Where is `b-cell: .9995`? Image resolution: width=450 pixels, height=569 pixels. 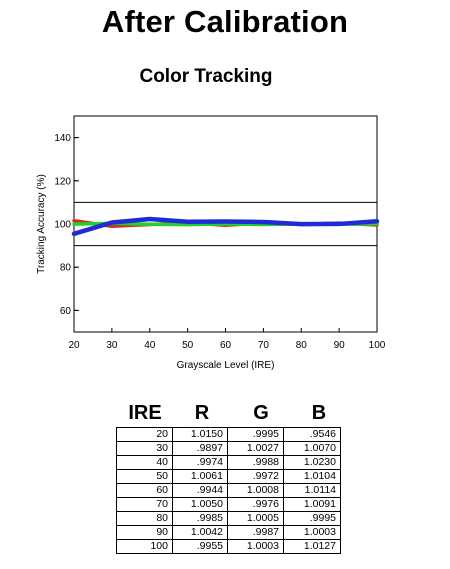 b-cell: .9995 is located at coordinates (312, 518).